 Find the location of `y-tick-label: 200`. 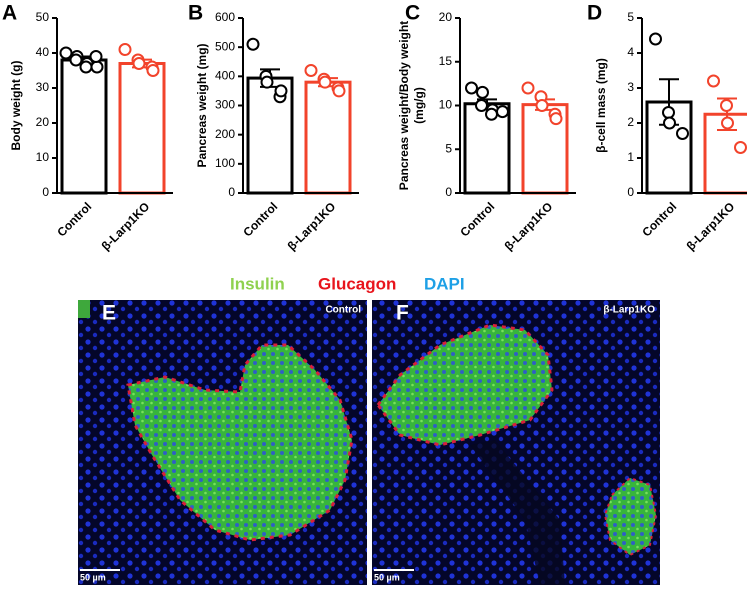

y-tick-label: 200 is located at coordinates (225, 134).